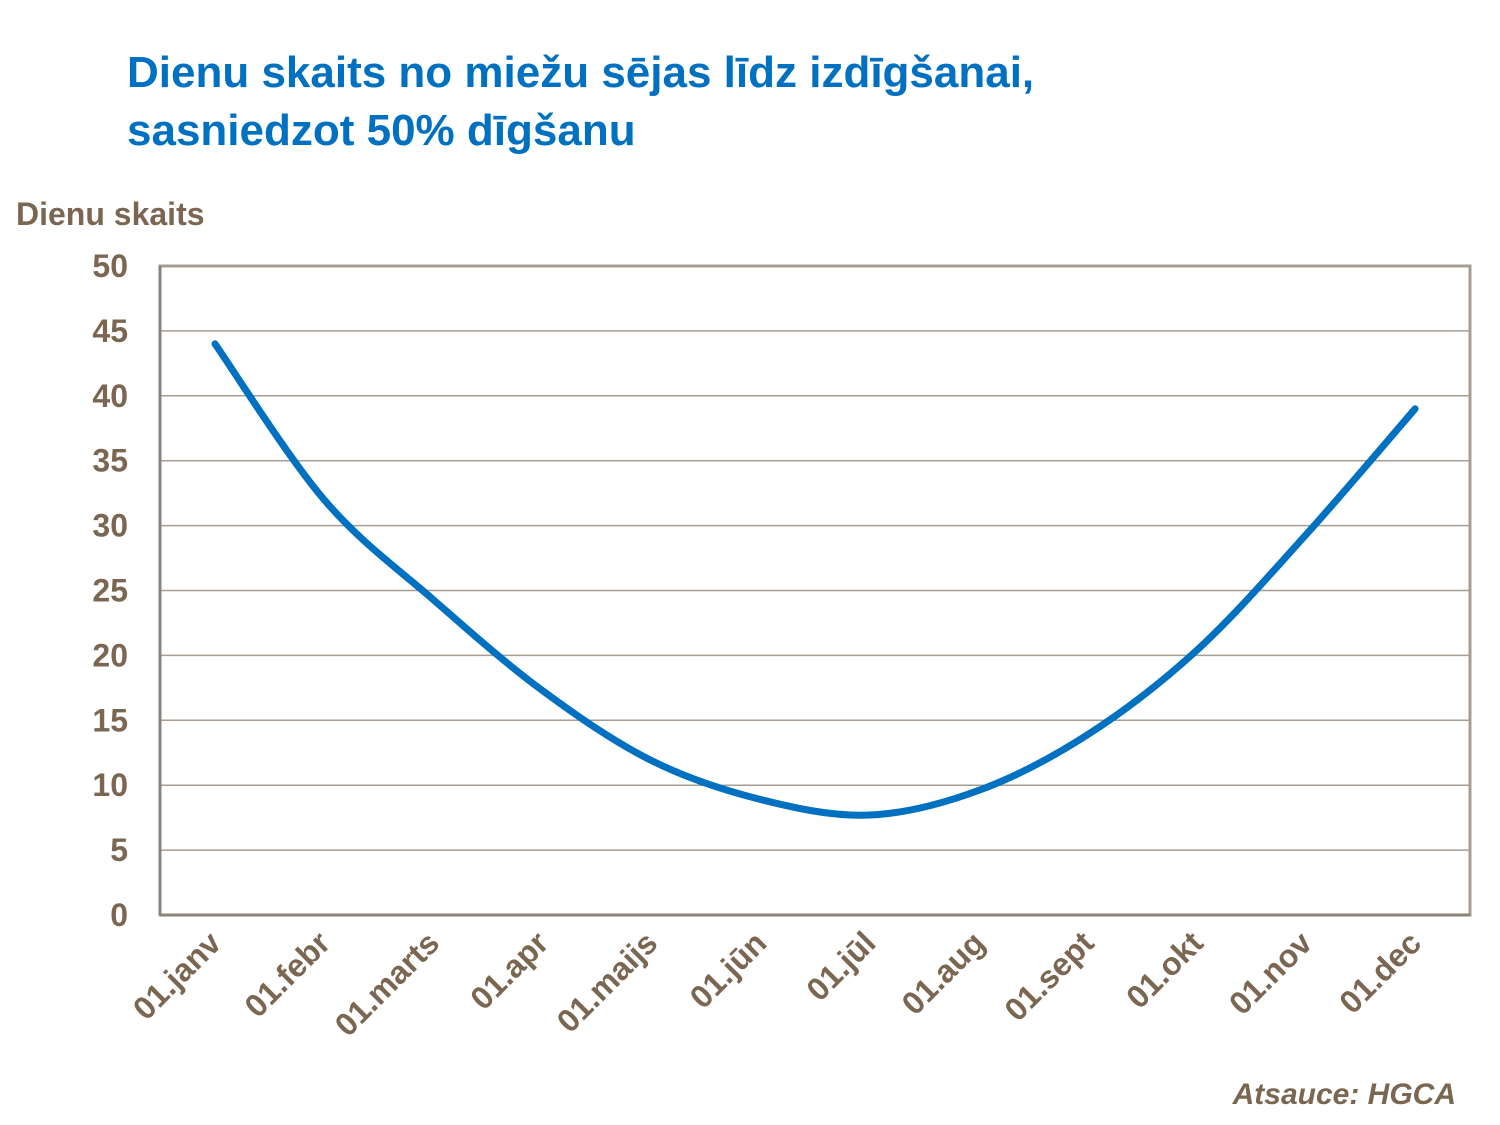 This screenshot has width=1500, height=1125. What do you see at coordinates (607, 981) in the screenshot?
I see `x-tick-label: 01.maijs` at bounding box center [607, 981].